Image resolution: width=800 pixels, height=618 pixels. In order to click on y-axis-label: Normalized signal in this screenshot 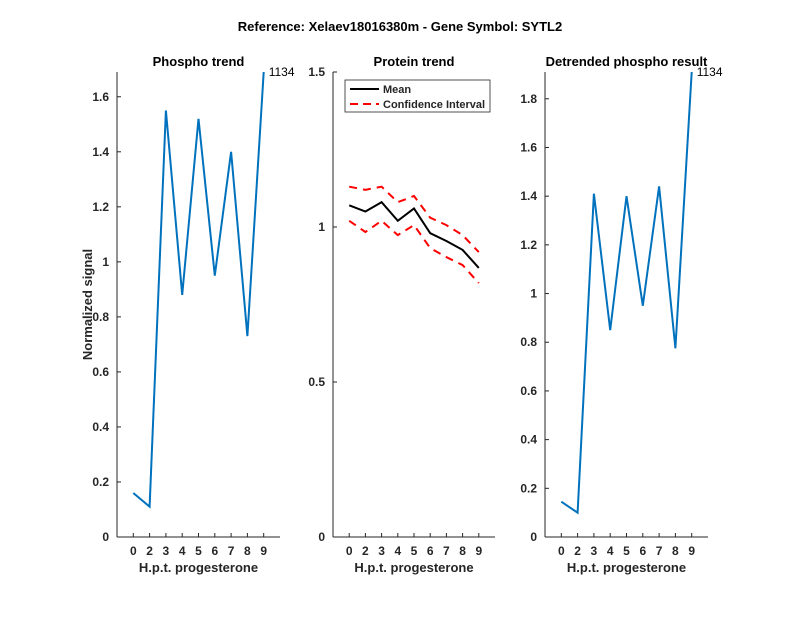, I will do `click(87, 304)`.